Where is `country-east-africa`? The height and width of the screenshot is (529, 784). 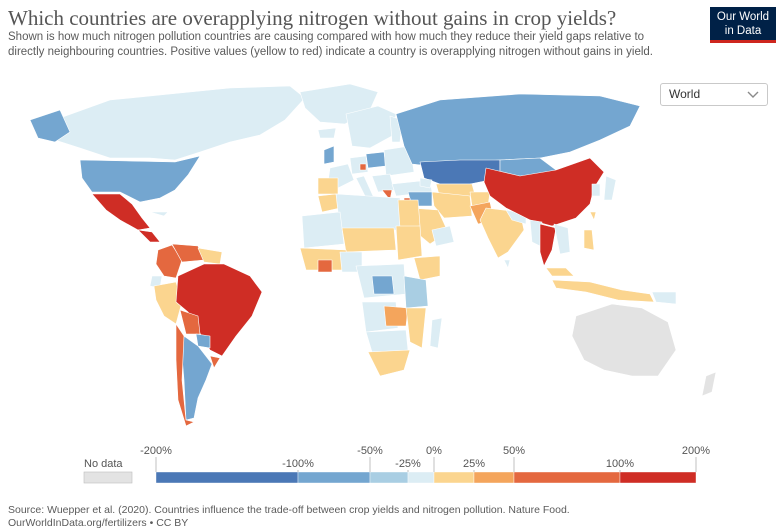
country-east-africa is located at coordinates (416, 292).